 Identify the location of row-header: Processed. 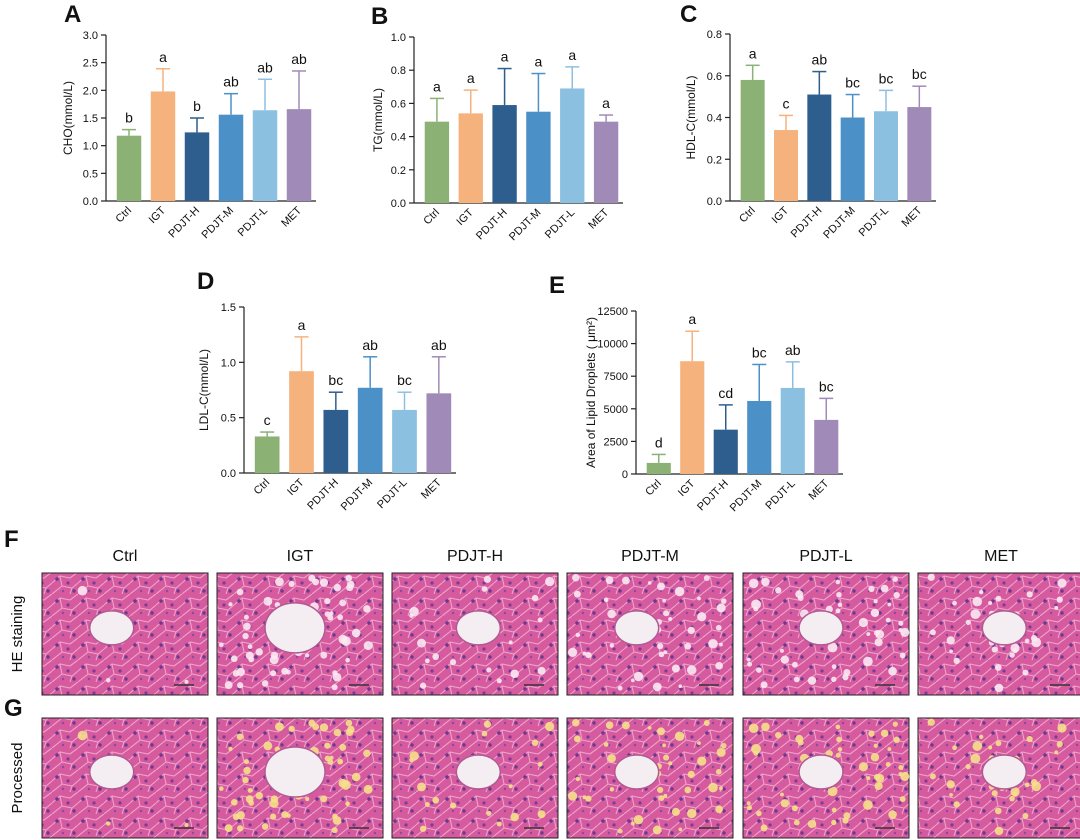
(17, 778).